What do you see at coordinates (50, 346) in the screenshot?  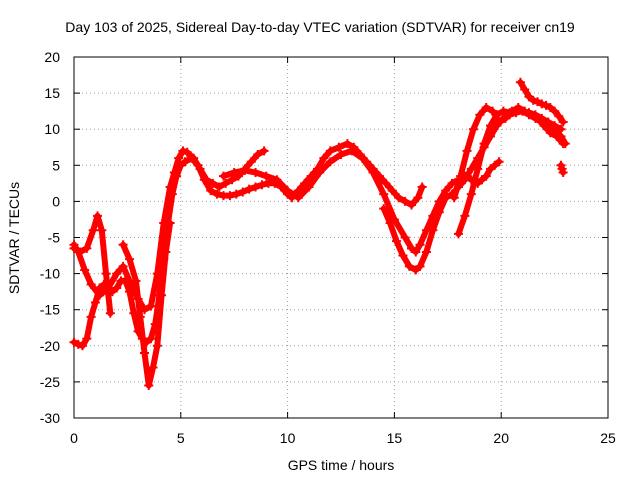 I see `y-tick-label: -20` at bounding box center [50, 346].